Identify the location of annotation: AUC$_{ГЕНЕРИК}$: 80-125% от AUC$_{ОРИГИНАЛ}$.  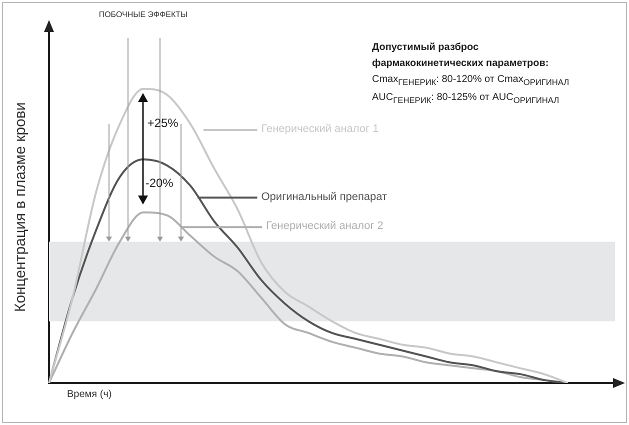
(466, 99).